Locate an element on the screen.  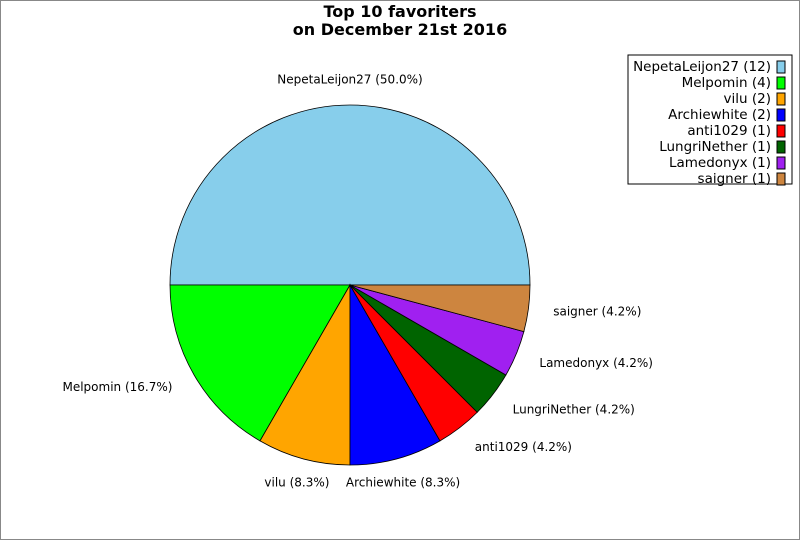
legend-entry: Archiewhite (2) is located at coordinates (719, 115).